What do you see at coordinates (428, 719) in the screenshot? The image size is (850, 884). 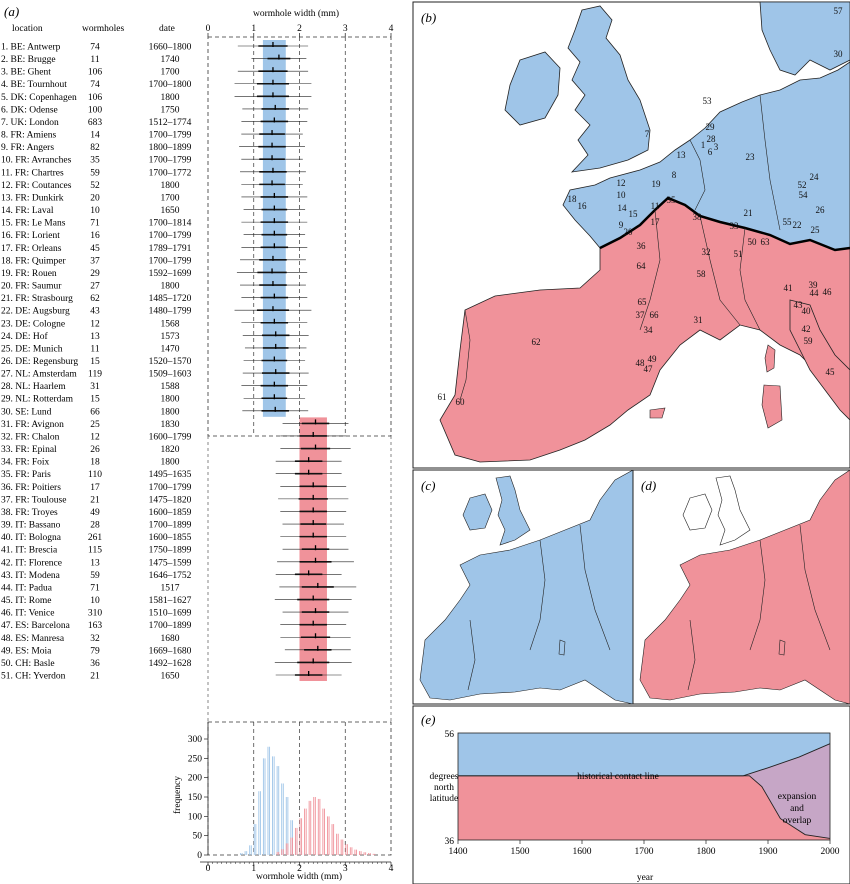 I see `panel-label-e: (e)` at bounding box center [428, 719].